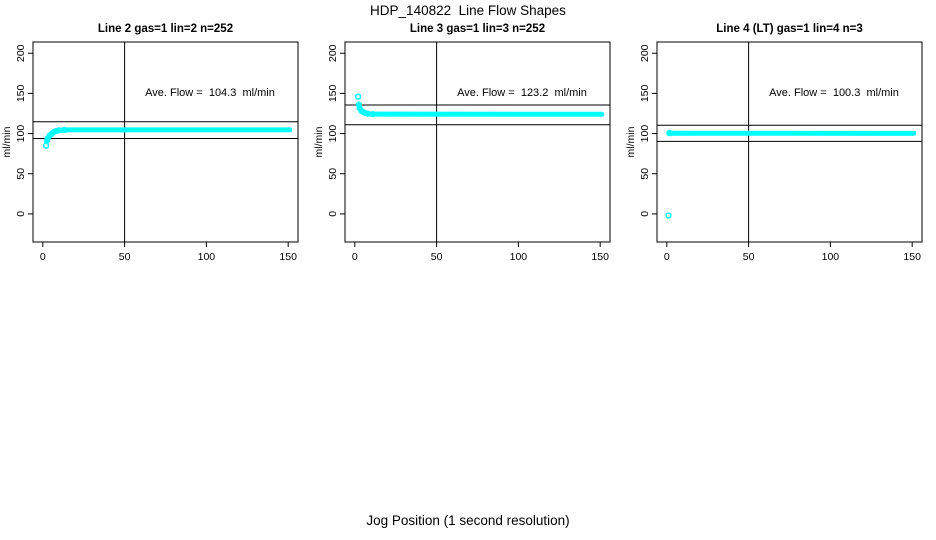 The height and width of the screenshot is (540, 936). I want to click on figure-title: HDP_140822 Line Flow Shapes, so click(468, 10).